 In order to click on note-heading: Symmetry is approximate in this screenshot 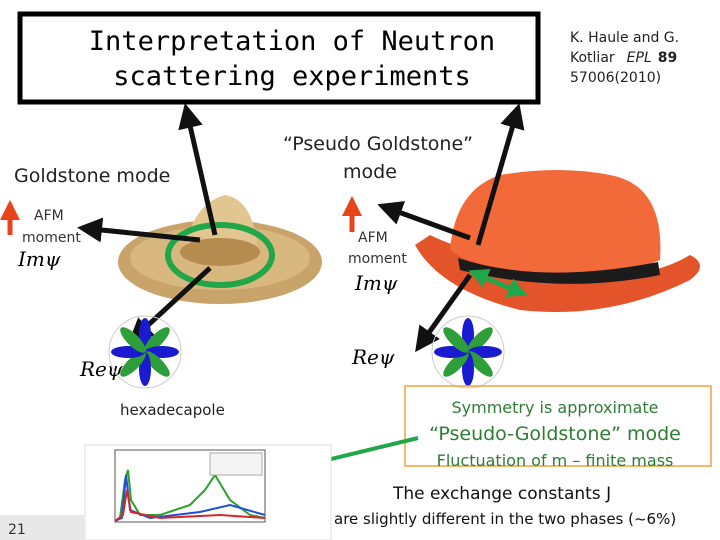, I will do `click(555, 407)`.